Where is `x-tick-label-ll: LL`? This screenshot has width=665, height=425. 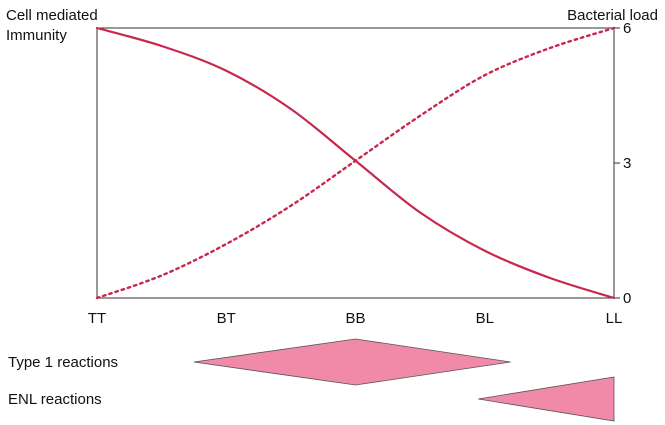 x-tick-label-ll: LL is located at coordinates (614, 318).